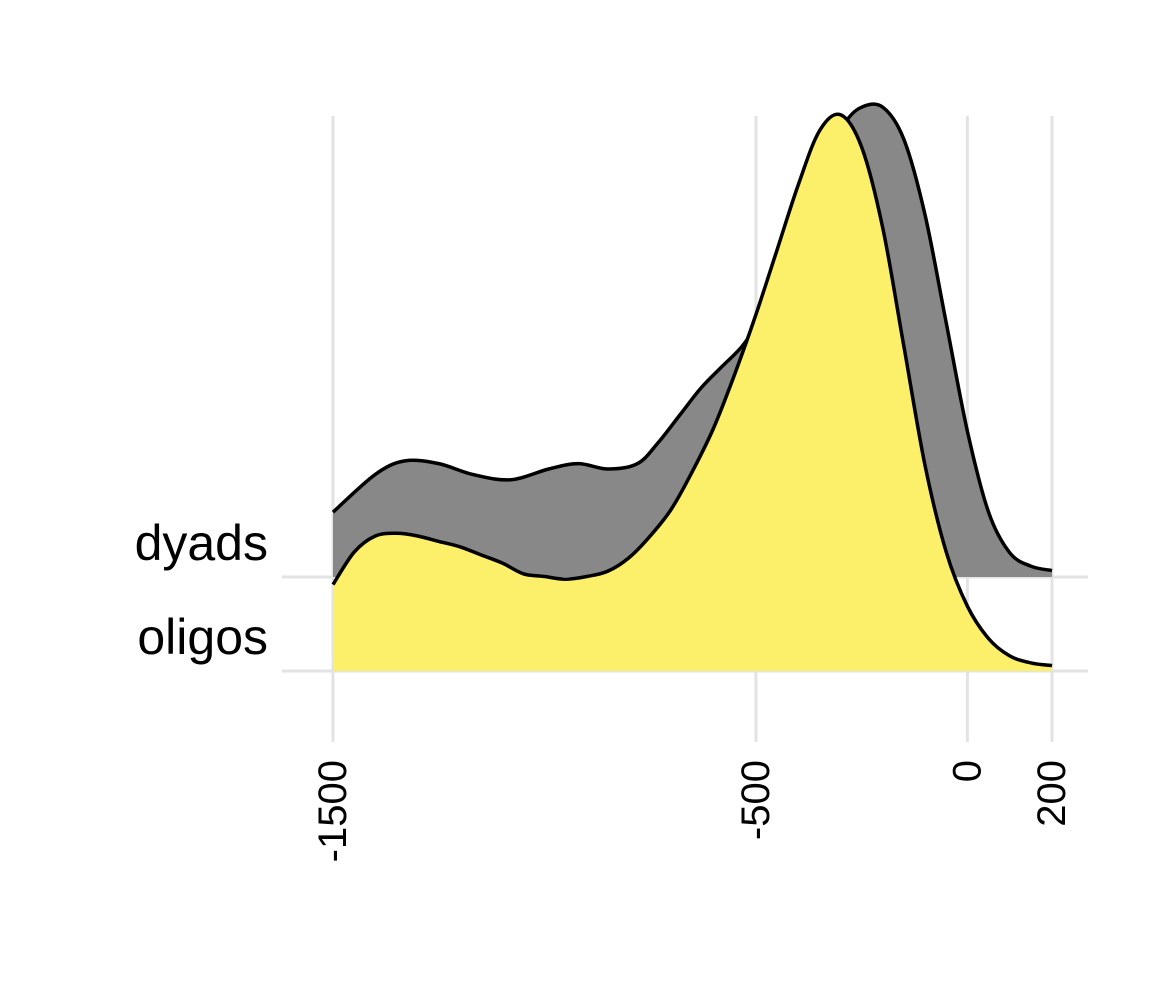  I want to click on x-tick-label-200: 200, so click(1052, 793).